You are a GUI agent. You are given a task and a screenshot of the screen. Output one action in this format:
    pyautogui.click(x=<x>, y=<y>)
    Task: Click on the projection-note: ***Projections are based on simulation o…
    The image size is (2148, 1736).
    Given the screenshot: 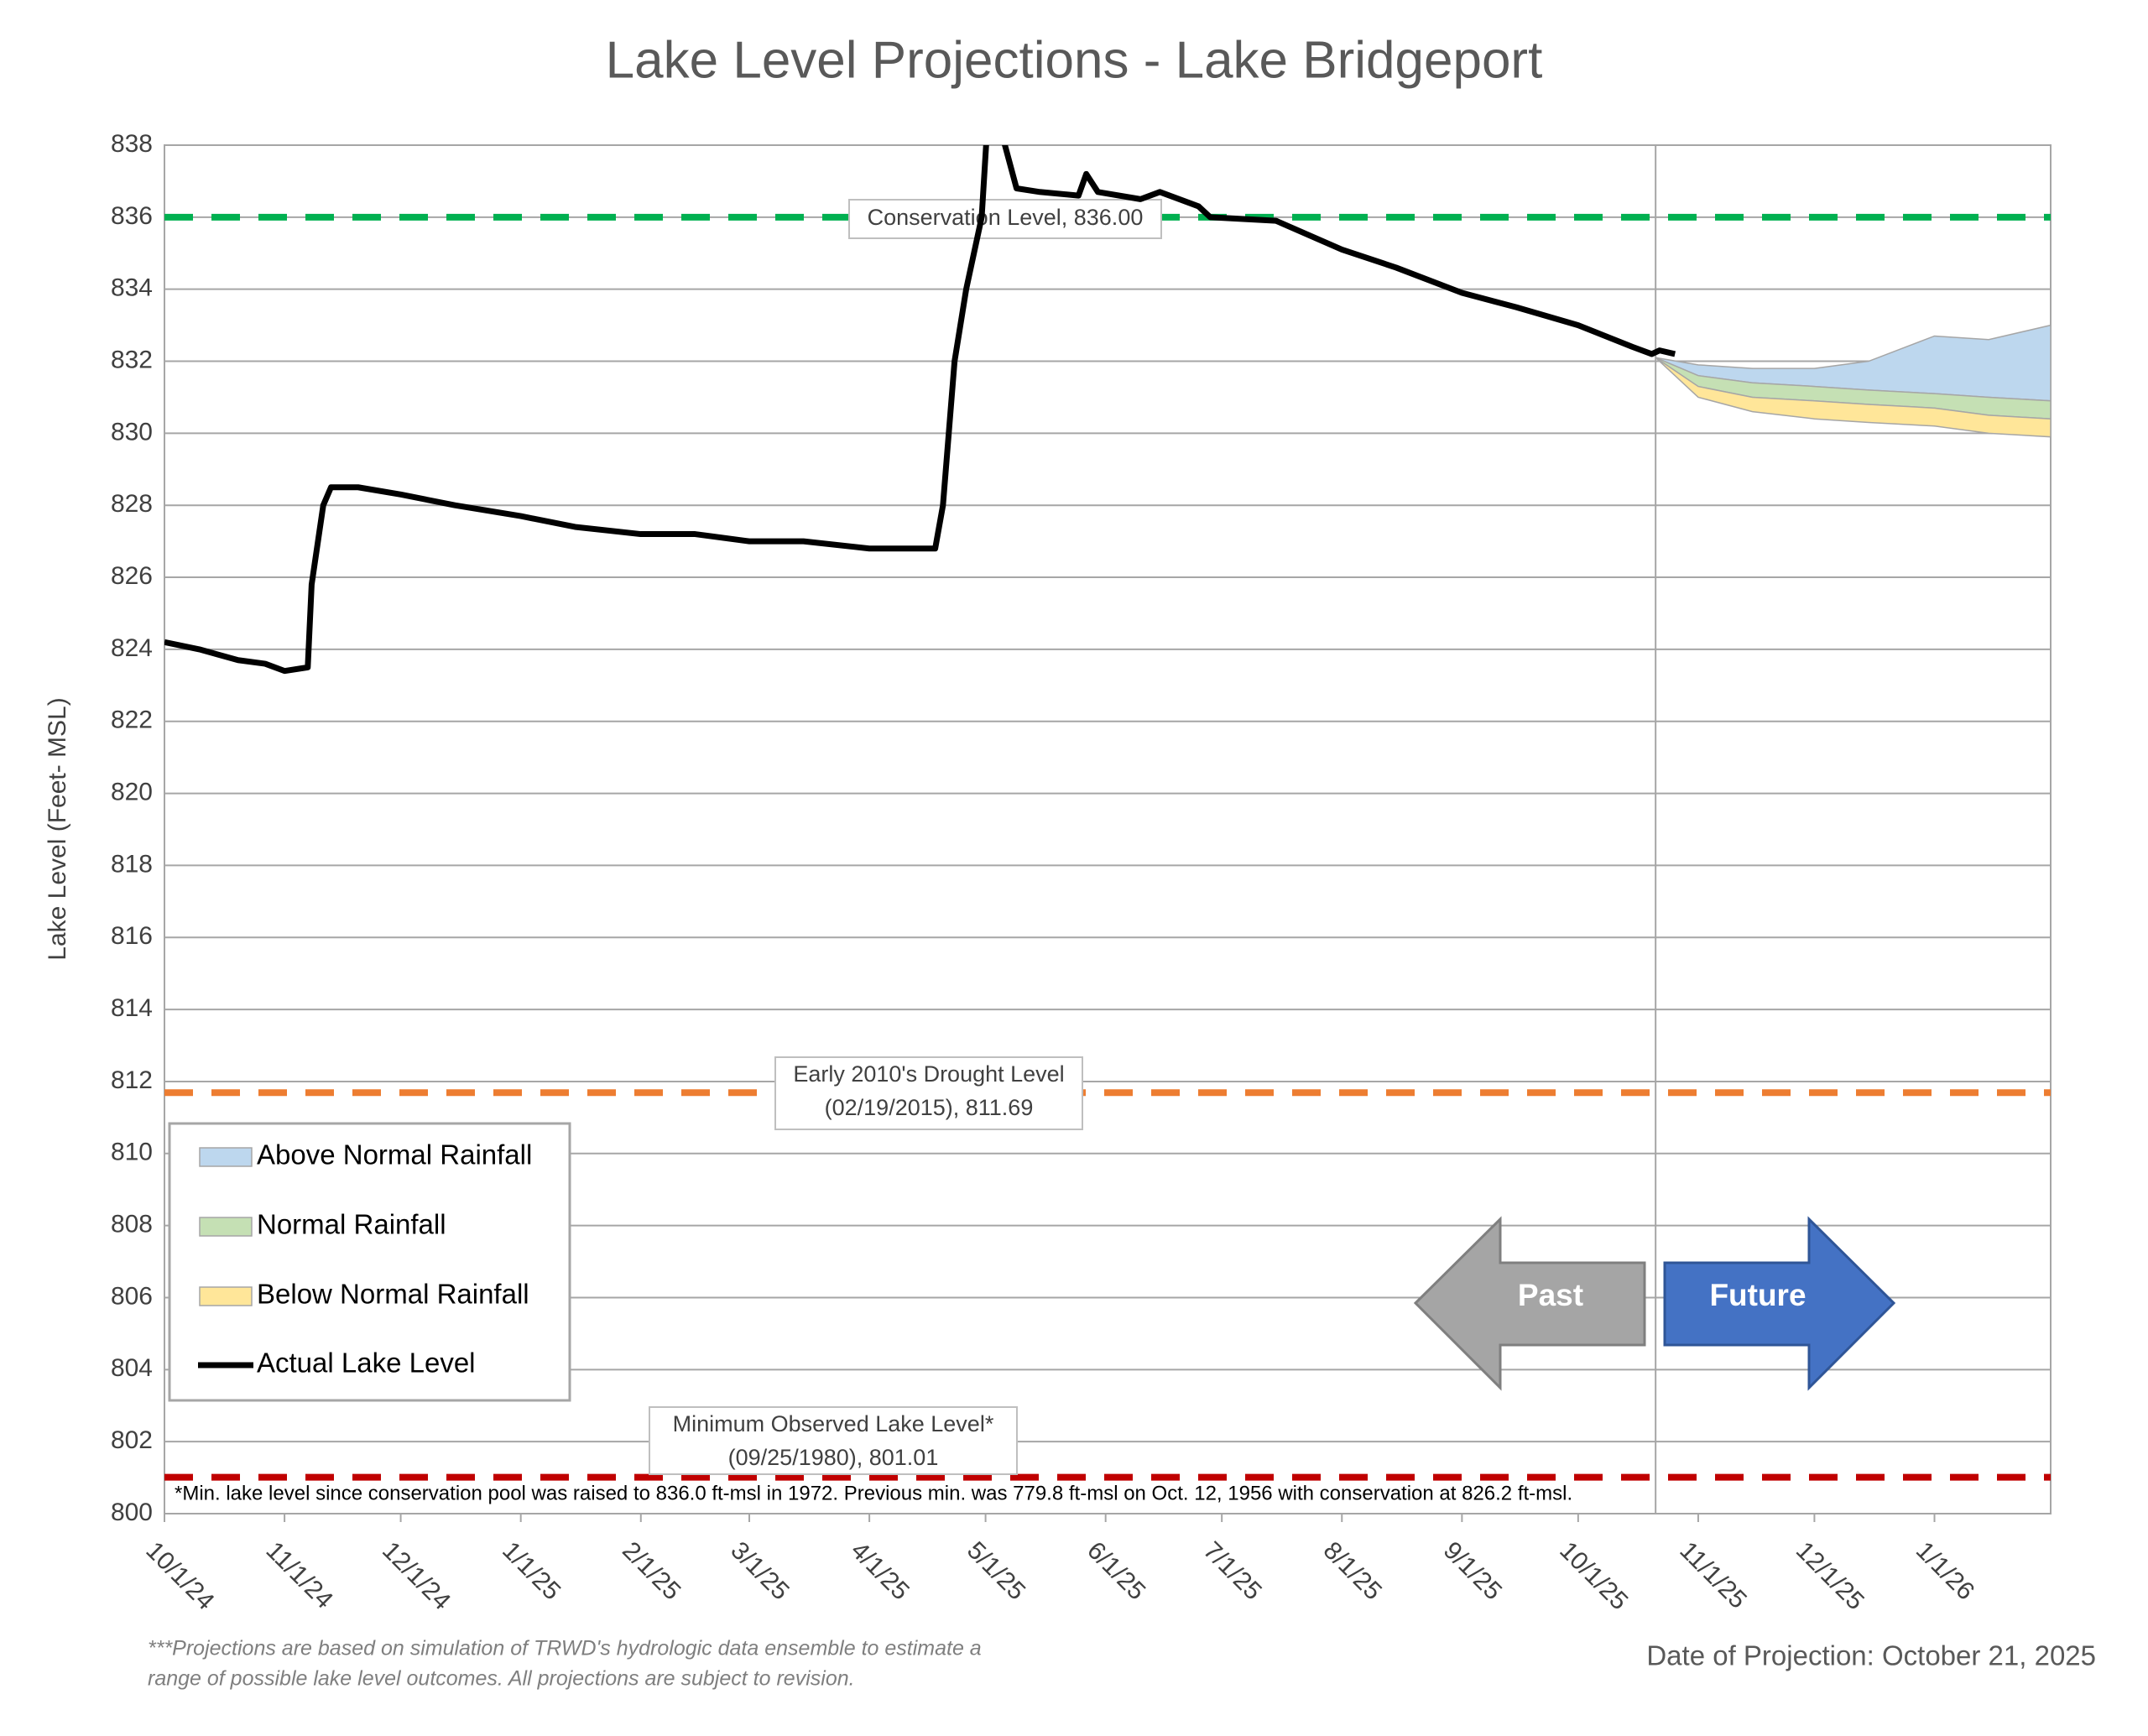 What is the action you would take?
    pyautogui.click(x=565, y=1648)
    